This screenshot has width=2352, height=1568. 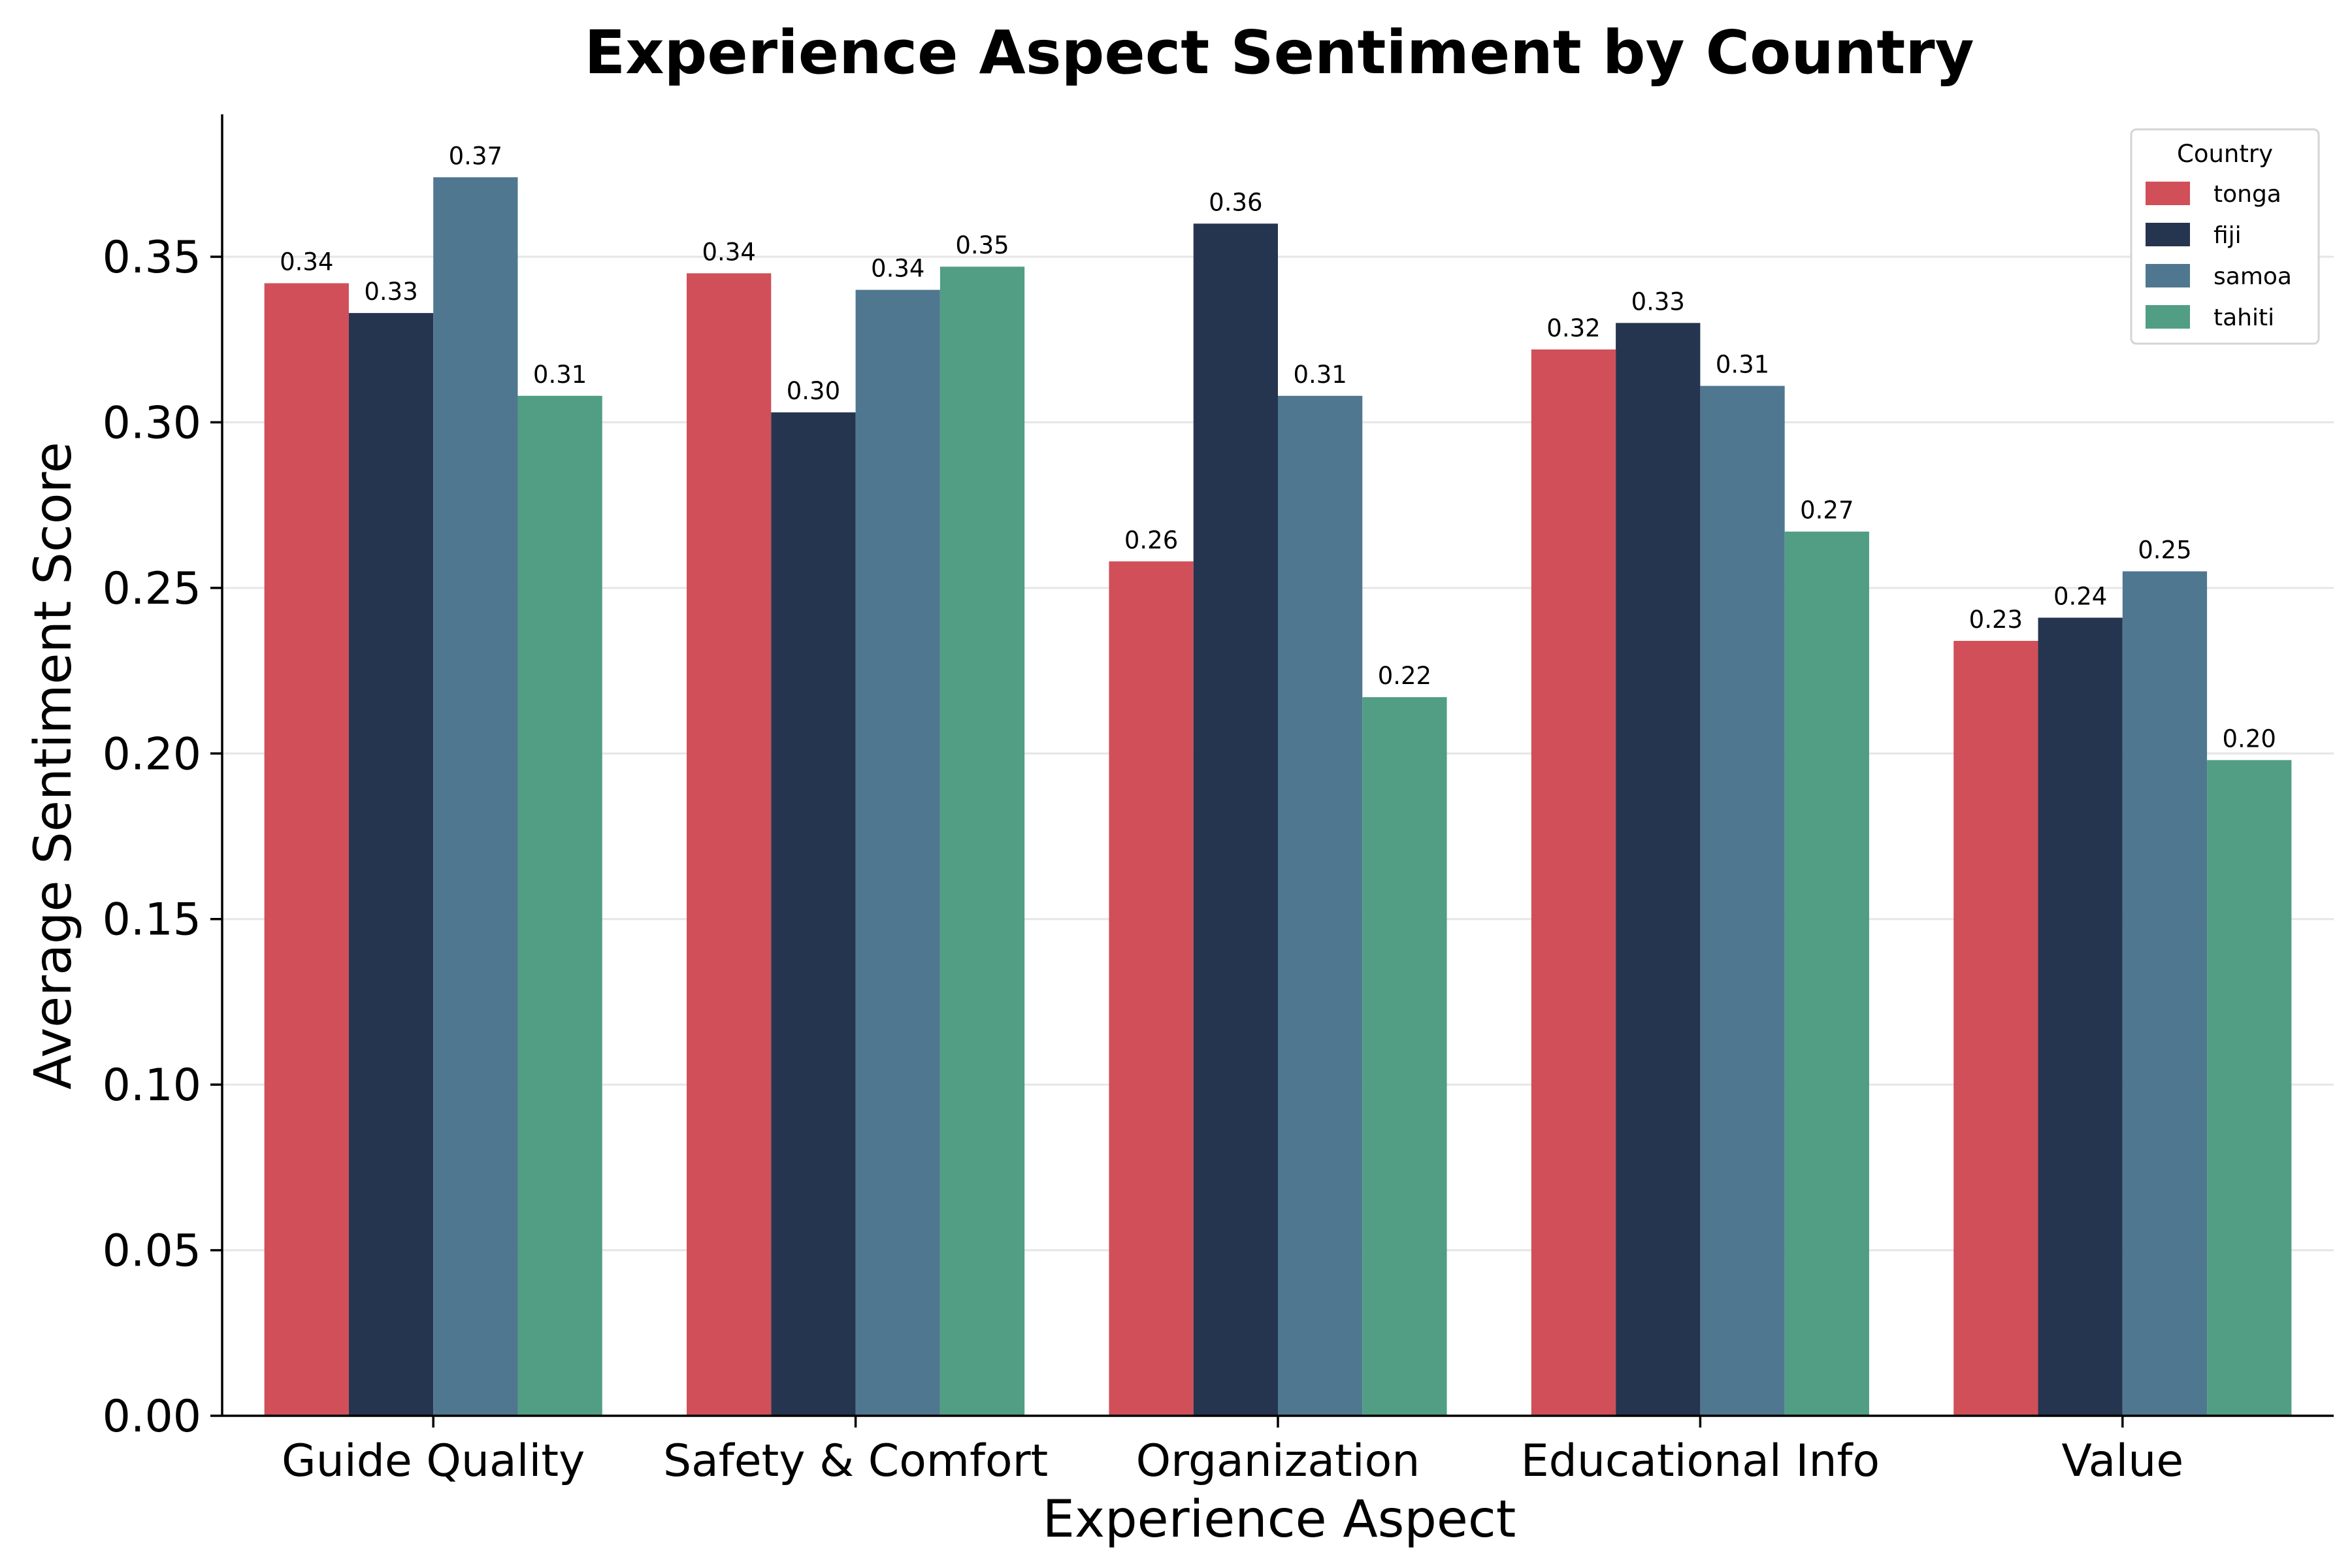 I want to click on data-label: 0.27, so click(x=1827, y=511).